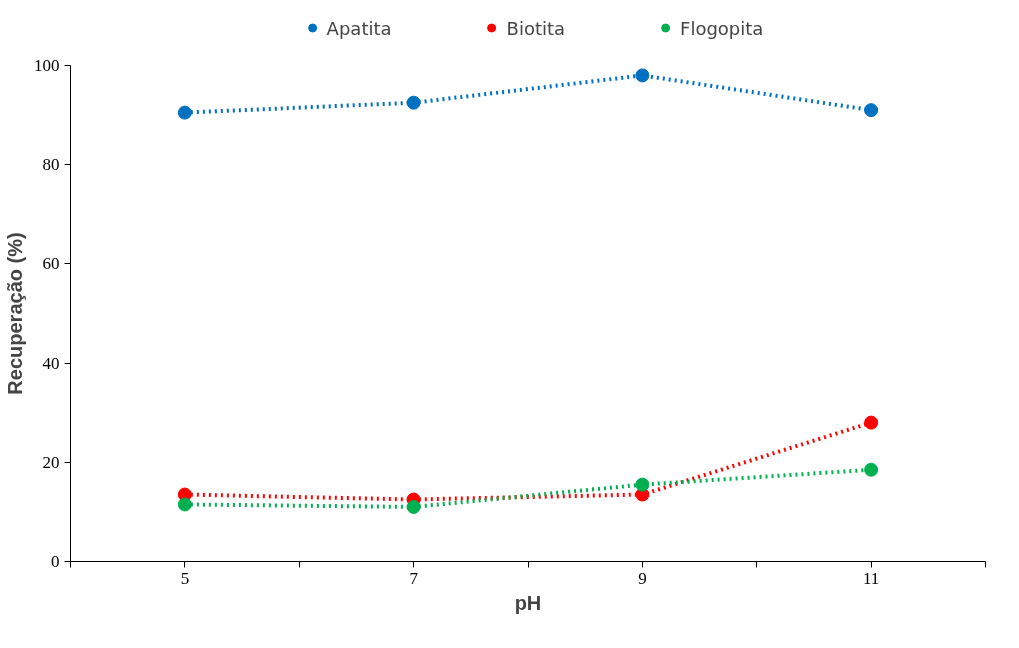  Describe the element at coordinates (722, 27) in the screenshot. I see `legend-label: Flogopita` at that location.